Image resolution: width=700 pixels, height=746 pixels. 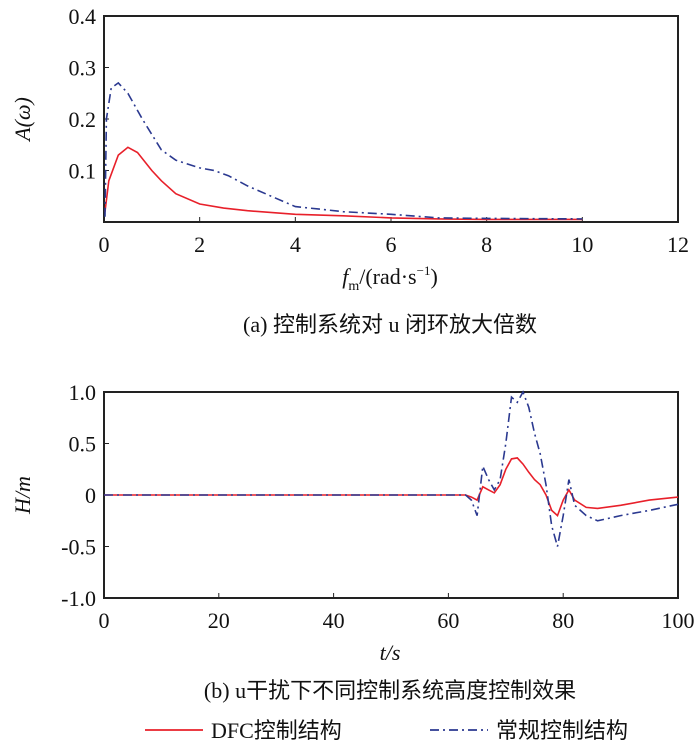 What do you see at coordinates (219, 620) in the screenshot?
I see `x-tick-label: 20` at bounding box center [219, 620].